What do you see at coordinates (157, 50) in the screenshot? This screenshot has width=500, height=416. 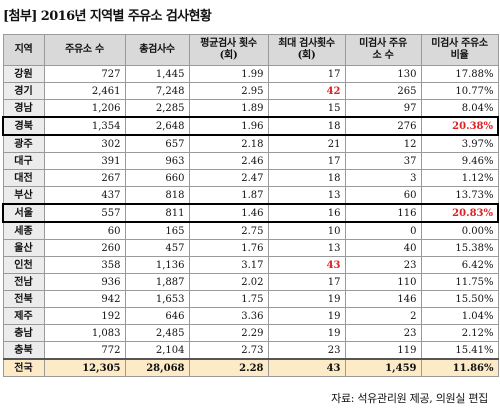 I see `col-header-total: 총검사수` at bounding box center [157, 50].